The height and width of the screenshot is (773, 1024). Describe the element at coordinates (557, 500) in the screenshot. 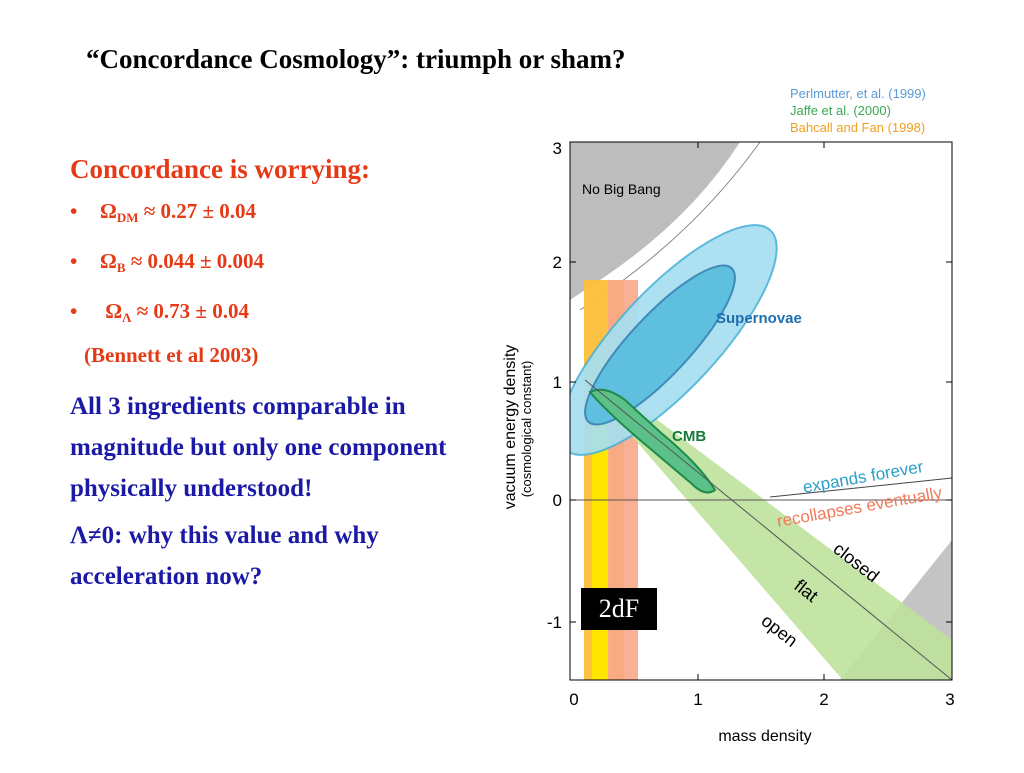

I see `y-tick-label: 0` at that location.